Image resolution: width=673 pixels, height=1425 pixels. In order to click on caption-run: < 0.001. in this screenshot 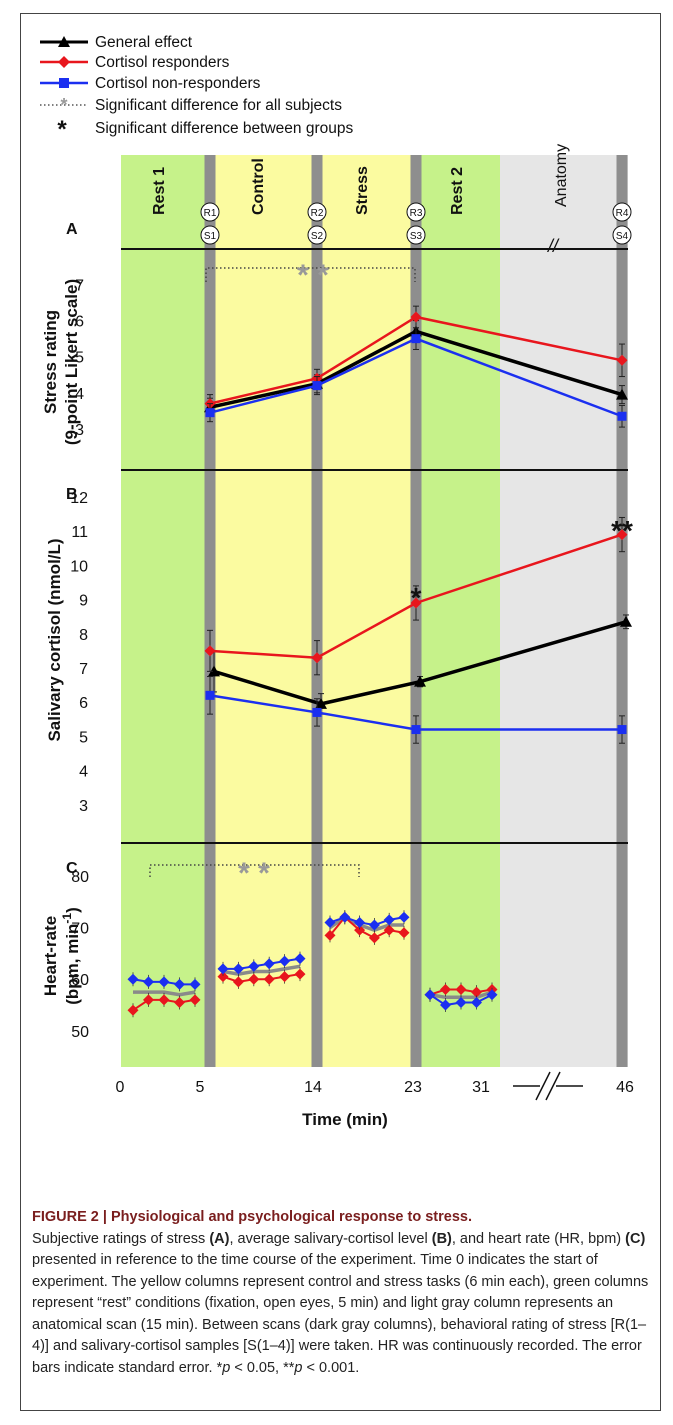, I will do `click(331, 1367)`.